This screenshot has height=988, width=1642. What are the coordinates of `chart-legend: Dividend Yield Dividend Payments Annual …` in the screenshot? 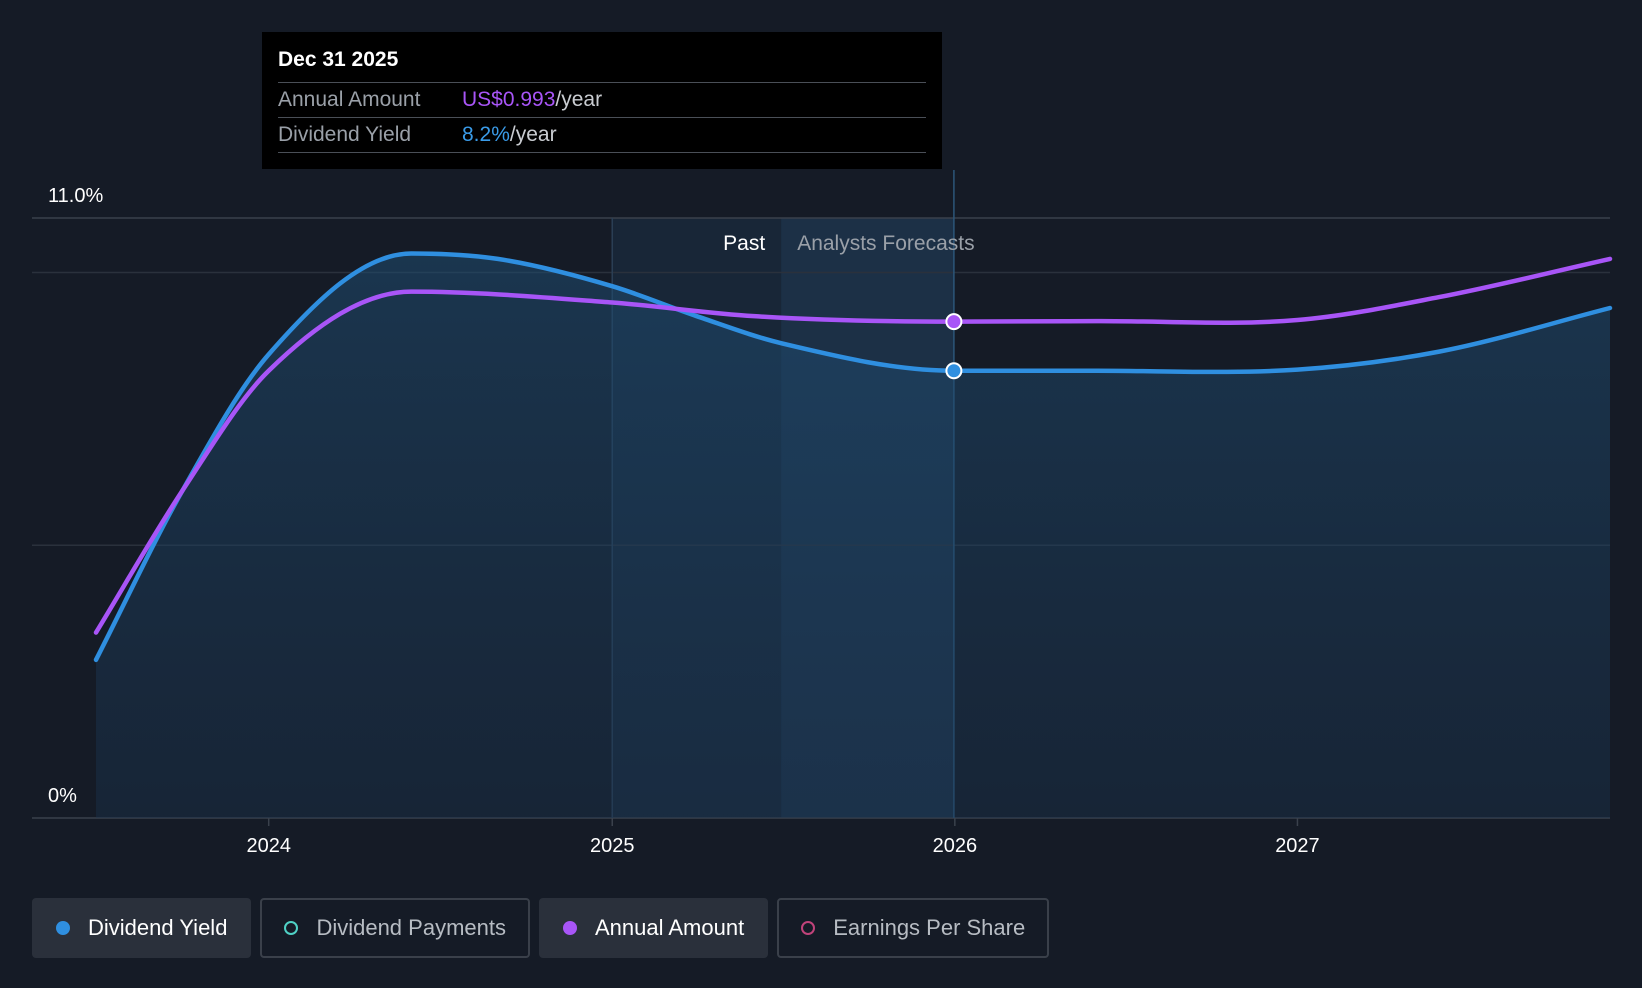 It's located at (541, 928).